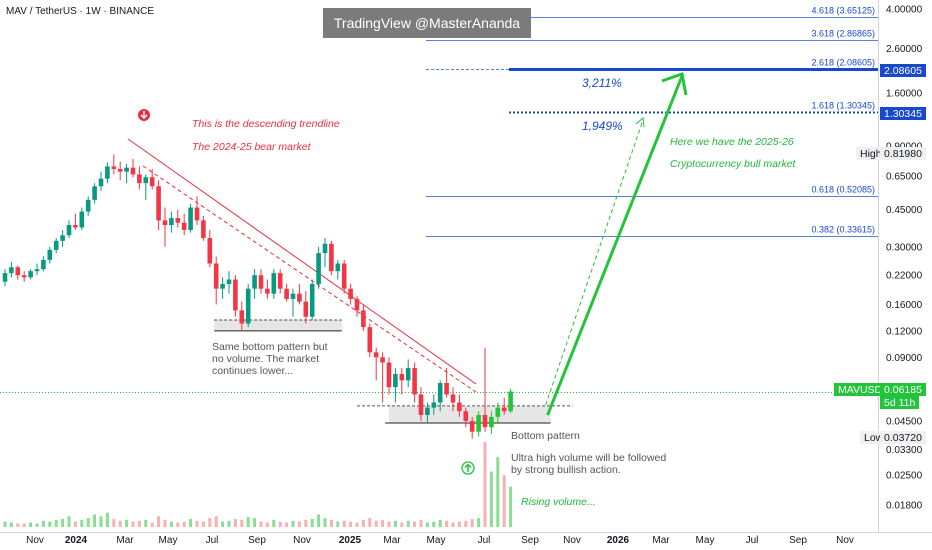  I want to click on y-tick-label: 0.02500, so click(904, 475).